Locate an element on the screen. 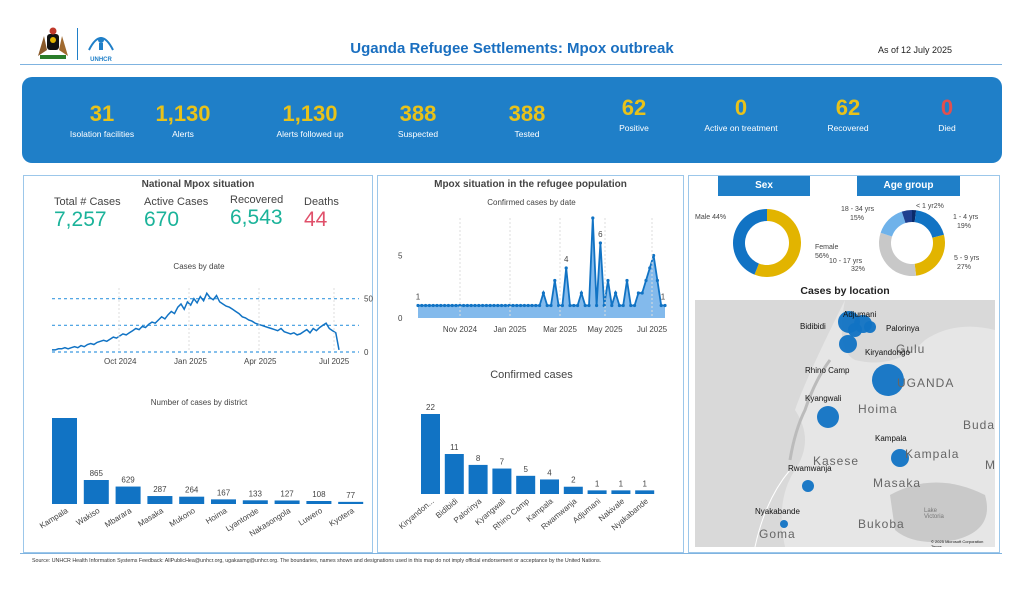 The width and height of the screenshot is (1024, 592). map-label: Kyangwali is located at coordinates (823, 398).